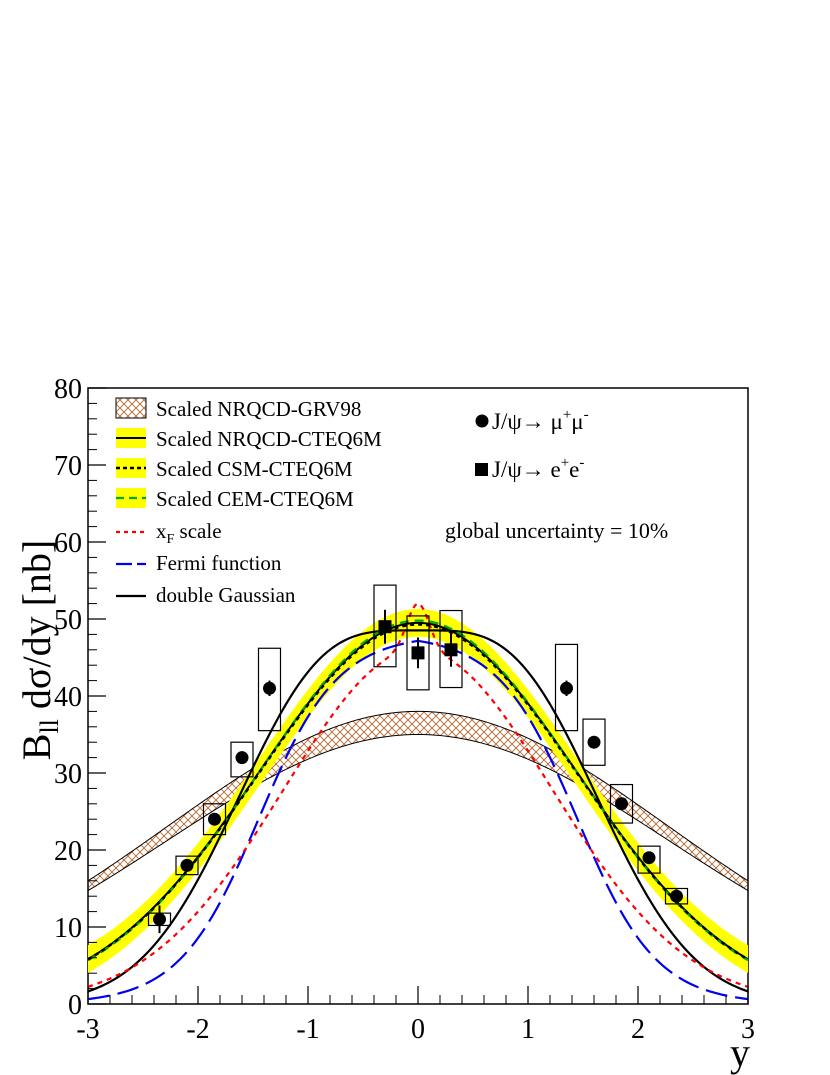 The image size is (830, 1075). Describe the element at coordinates (255, 499) in the screenshot. I see `legend-label-cem: Scaled CEM-CTEQ6M` at that location.